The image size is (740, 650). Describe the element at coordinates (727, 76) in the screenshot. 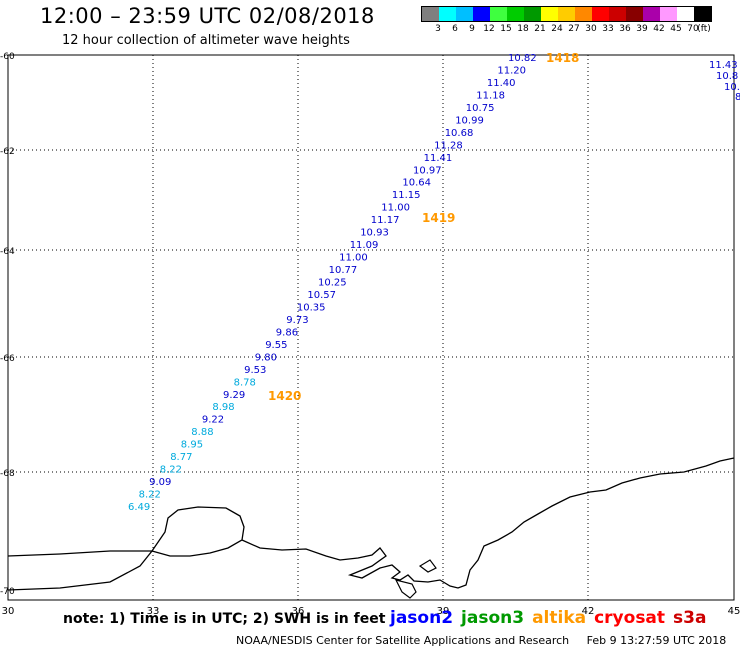

I see `wave-height-label: 10.8` at that location.